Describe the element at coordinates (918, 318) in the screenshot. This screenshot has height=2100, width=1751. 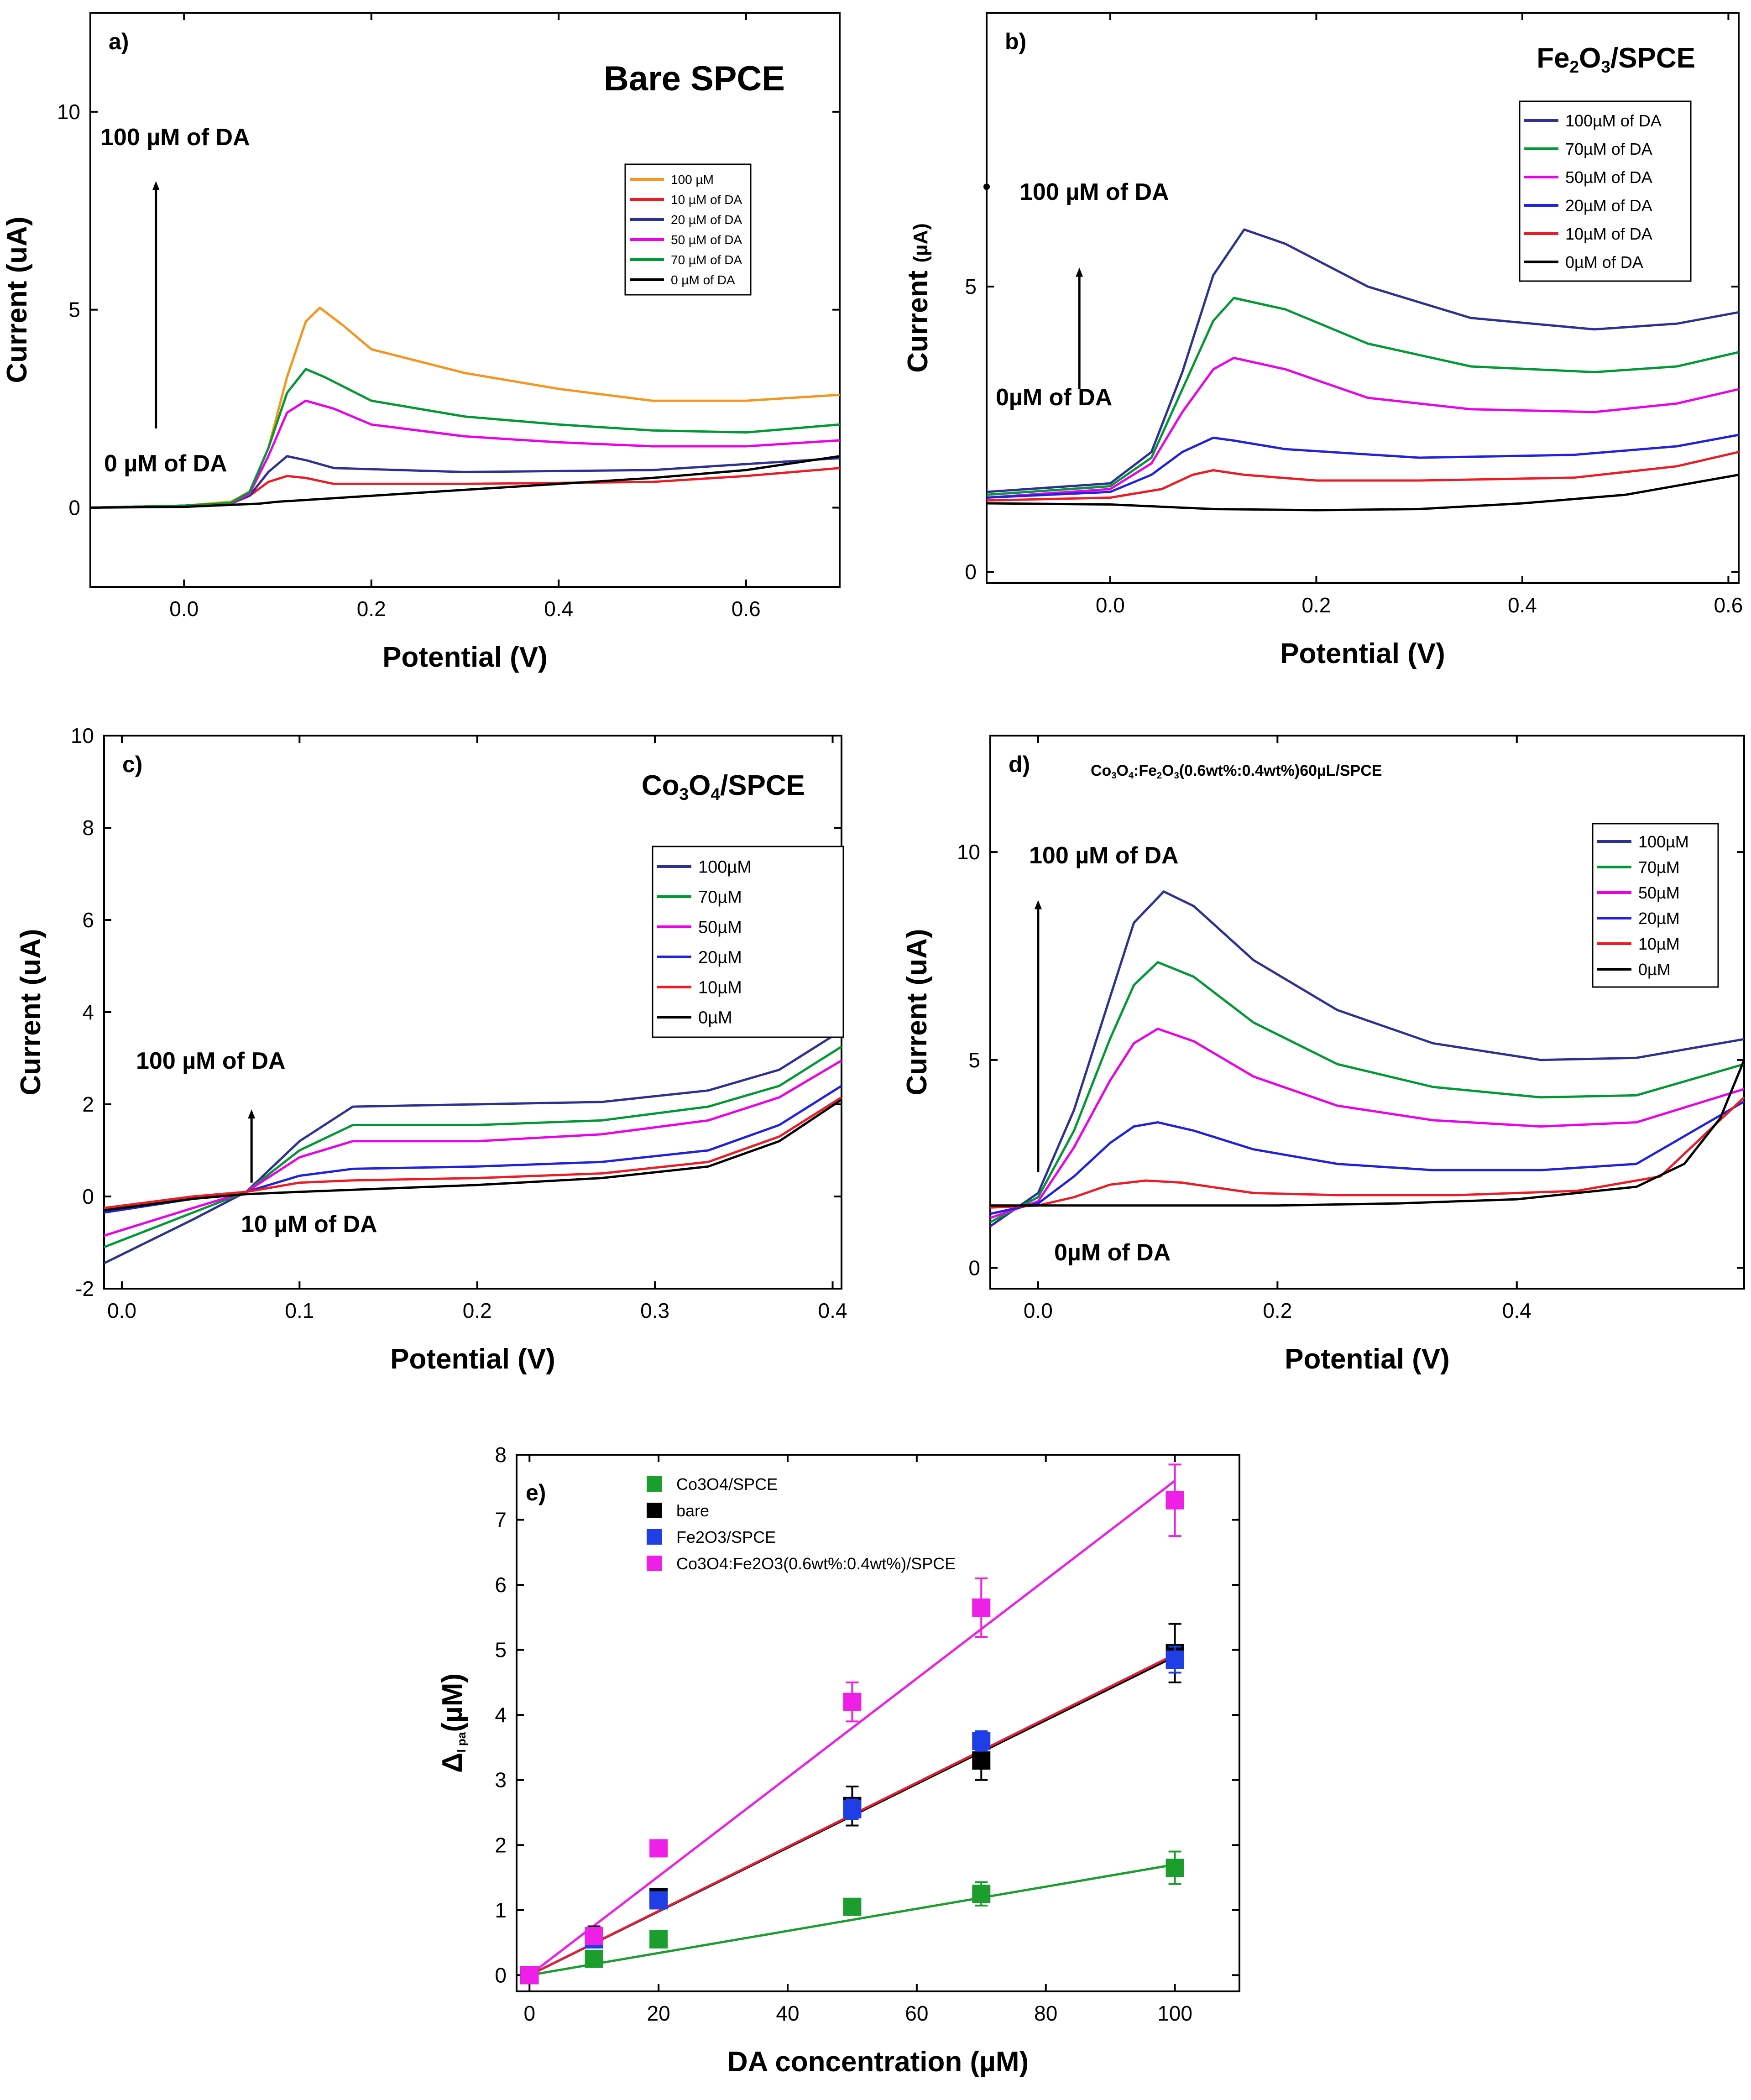
I see `y-axis-title-part: Current` at that location.